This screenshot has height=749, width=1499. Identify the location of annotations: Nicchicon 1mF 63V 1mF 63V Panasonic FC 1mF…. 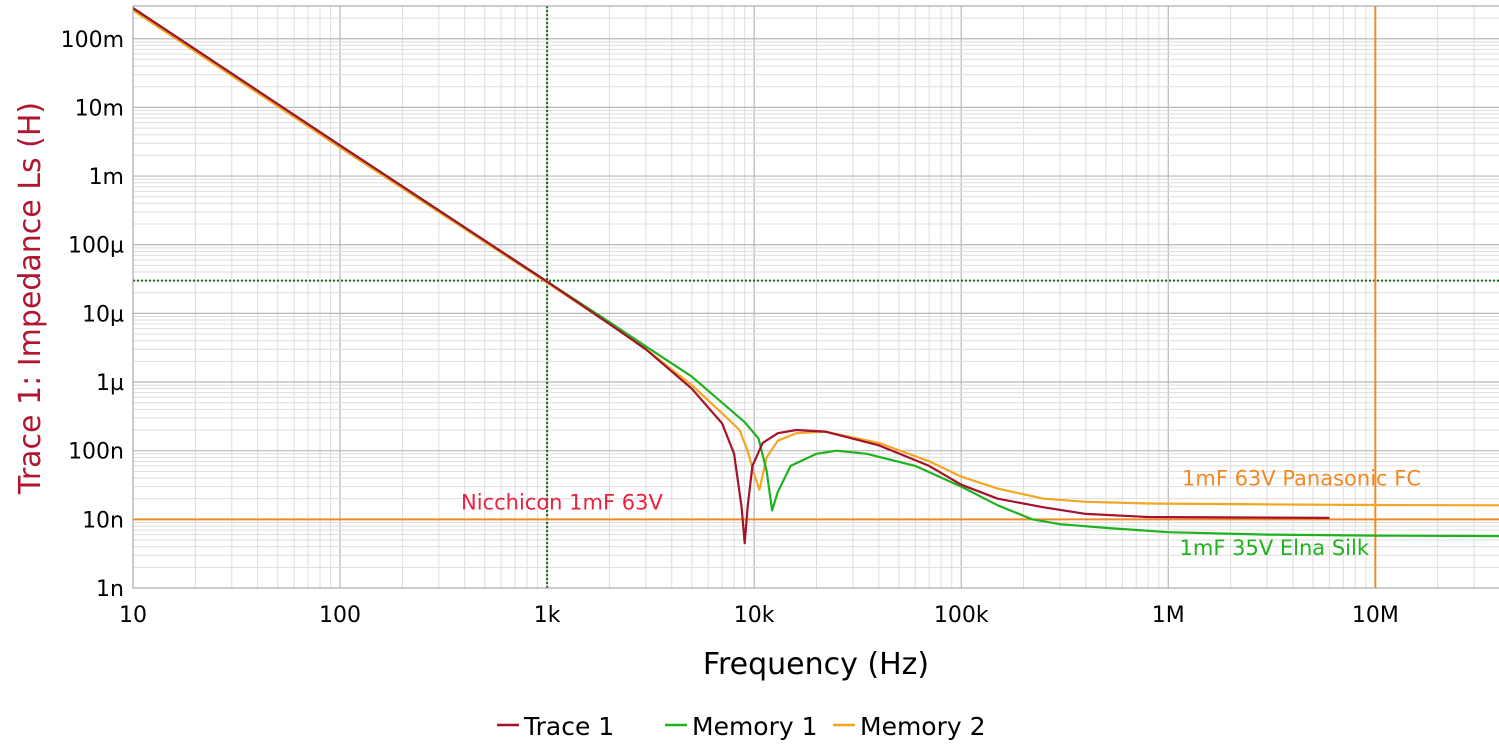
(941, 514).